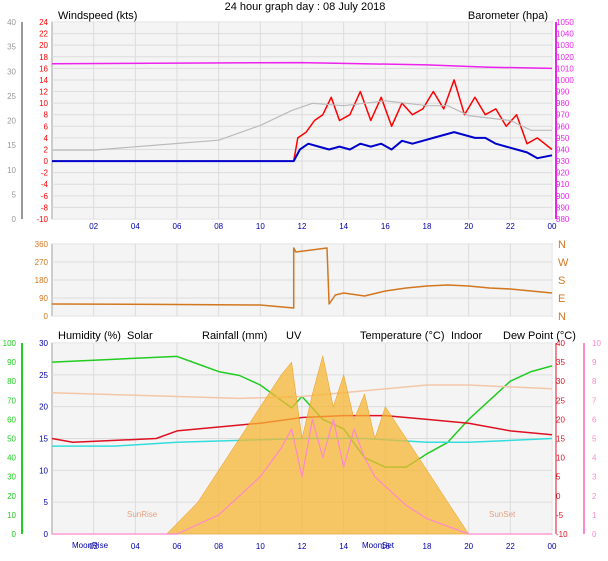 Image resolution: width=608 pixels, height=561 pixels. I want to click on x-tick-label-bottom: 02, so click(93, 546).